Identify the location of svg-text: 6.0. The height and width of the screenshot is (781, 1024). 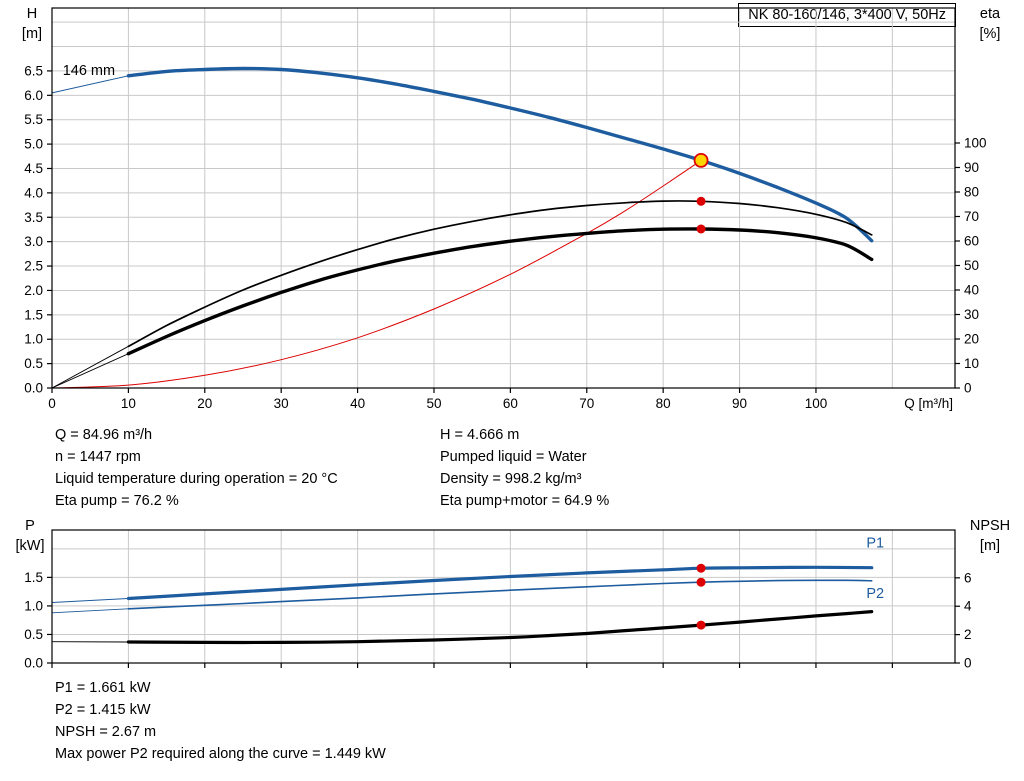
(33, 95).